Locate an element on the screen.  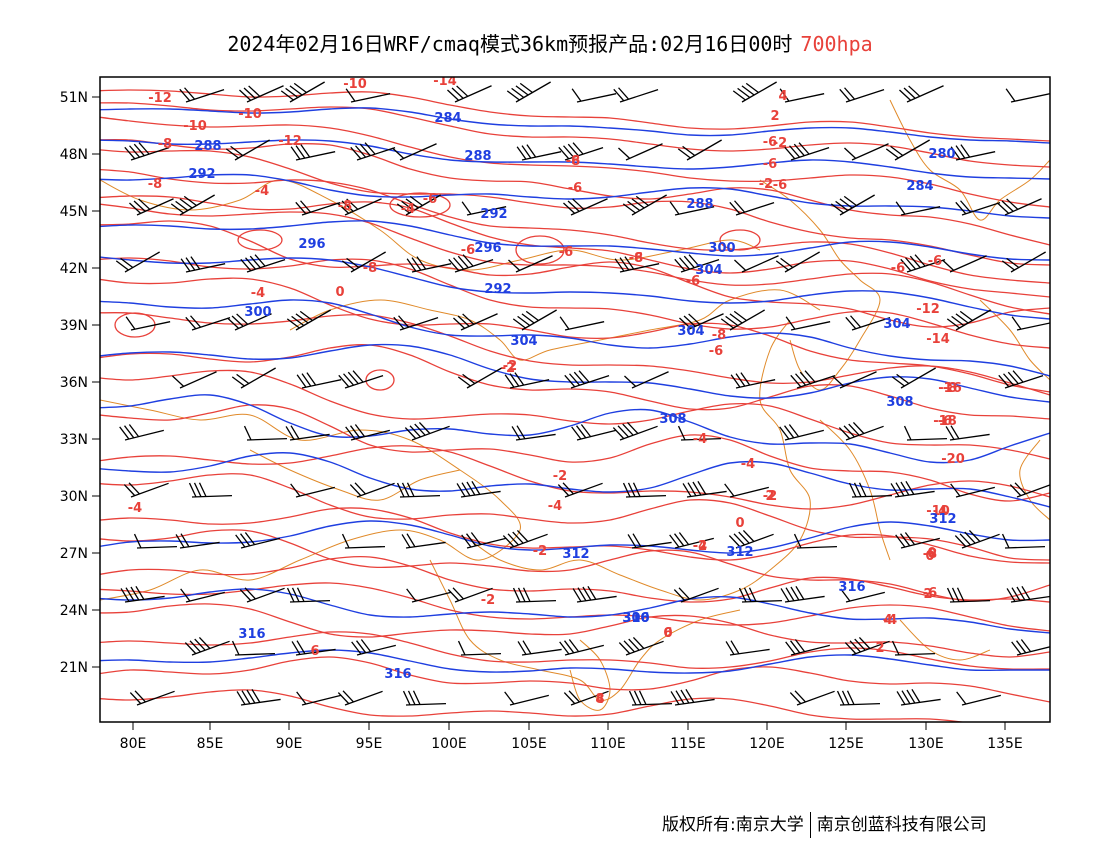
y-tick-label: 42N is located at coordinates (74, 269).